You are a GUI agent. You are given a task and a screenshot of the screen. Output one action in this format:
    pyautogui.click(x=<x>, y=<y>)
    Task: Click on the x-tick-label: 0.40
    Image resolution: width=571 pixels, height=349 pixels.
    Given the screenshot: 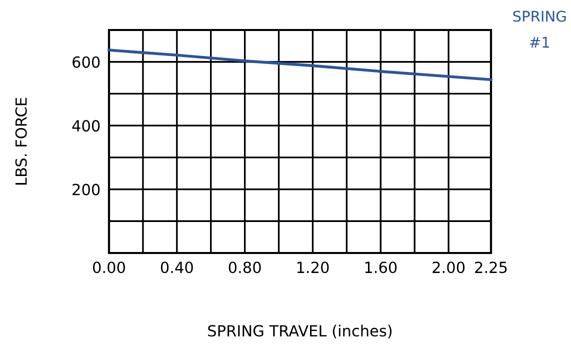 What is the action you would take?
    pyautogui.click(x=176, y=268)
    